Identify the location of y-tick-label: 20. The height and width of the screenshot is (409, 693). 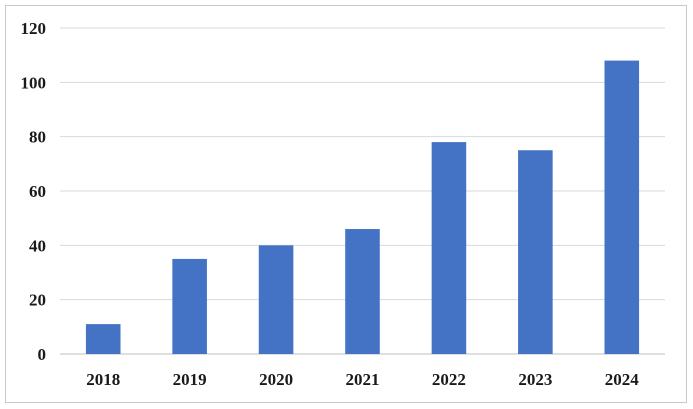
(37, 300).